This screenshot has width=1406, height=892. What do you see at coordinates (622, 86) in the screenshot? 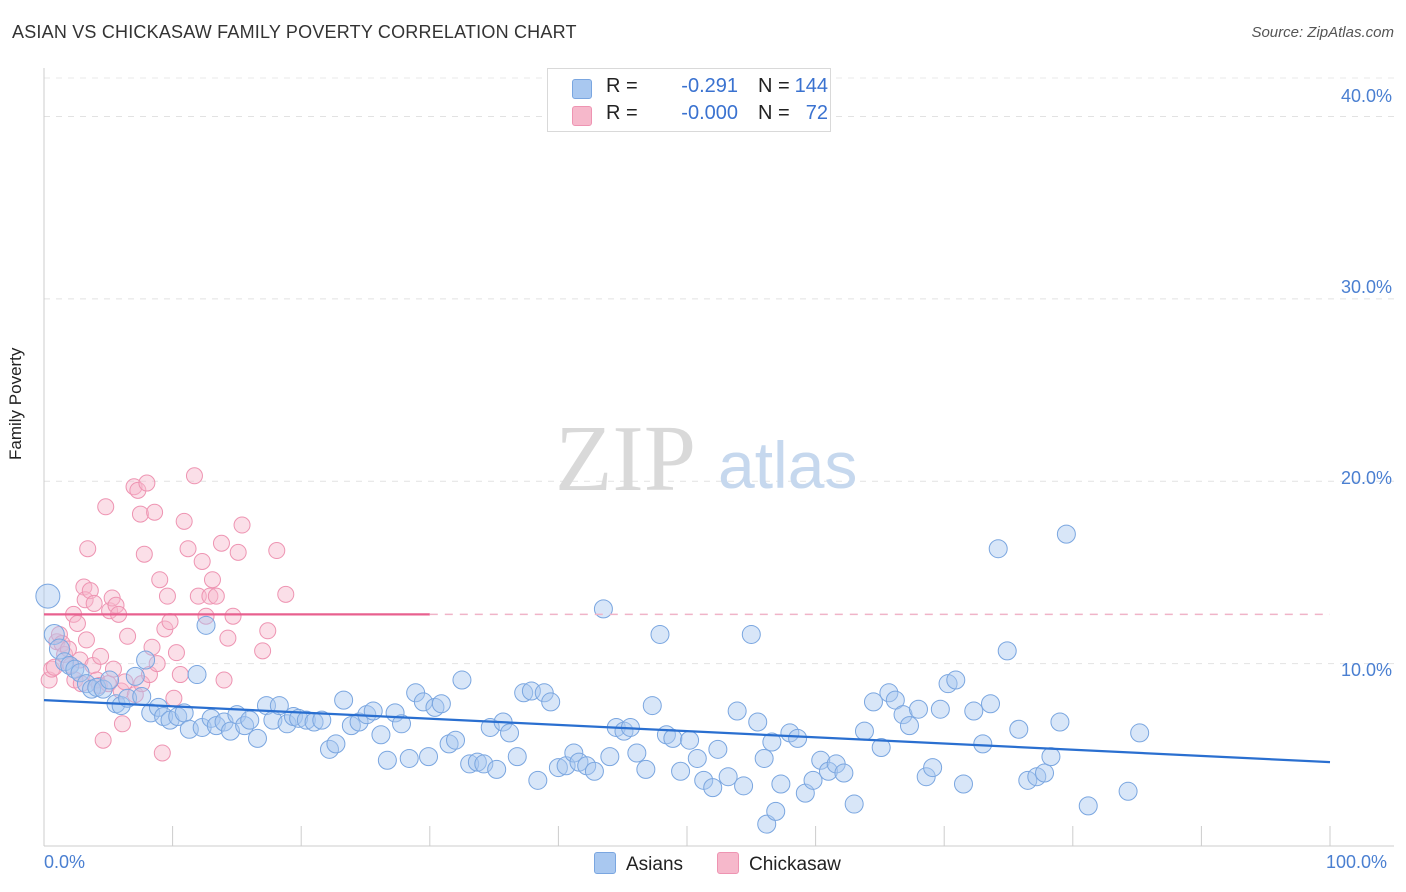
I see `legend-r-label: R =` at bounding box center [622, 86].